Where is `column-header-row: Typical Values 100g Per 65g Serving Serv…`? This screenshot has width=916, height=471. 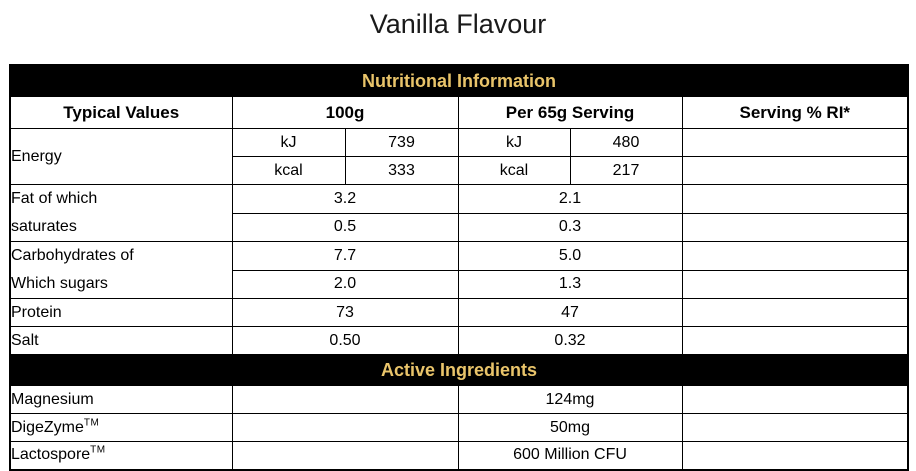 column-header-row: Typical Values 100g Per 65g Serving Serv… is located at coordinates (459, 112).